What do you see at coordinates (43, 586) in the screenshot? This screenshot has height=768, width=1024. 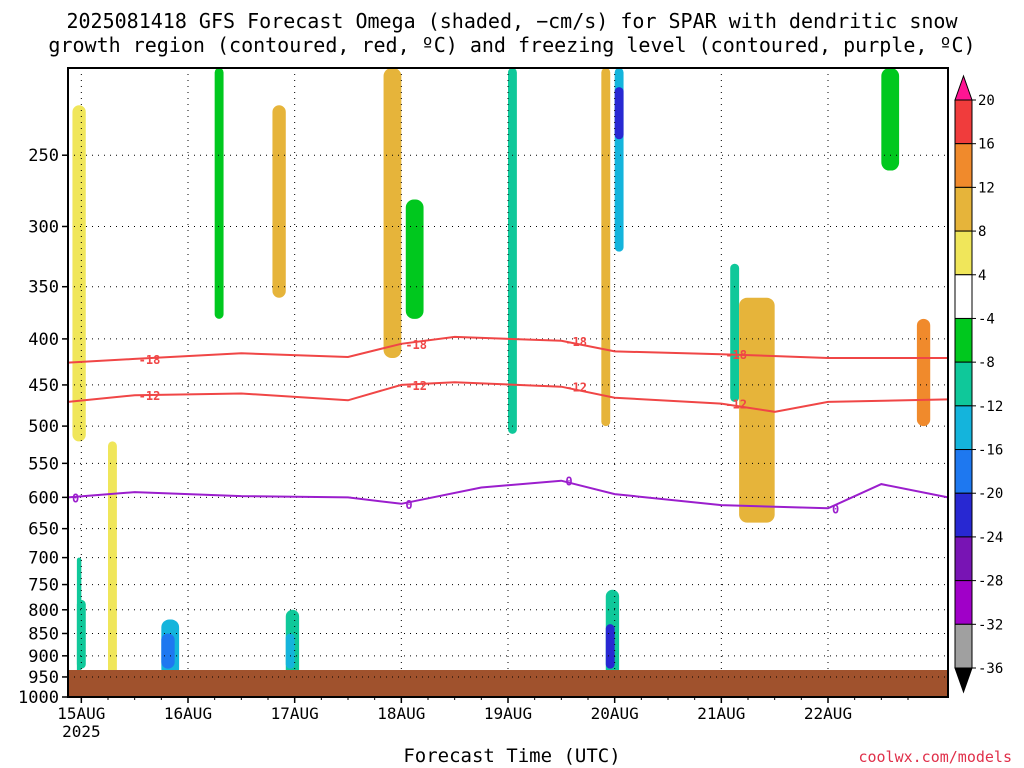 I see `y-tick-label: 750` at bounding box center [43, 586].